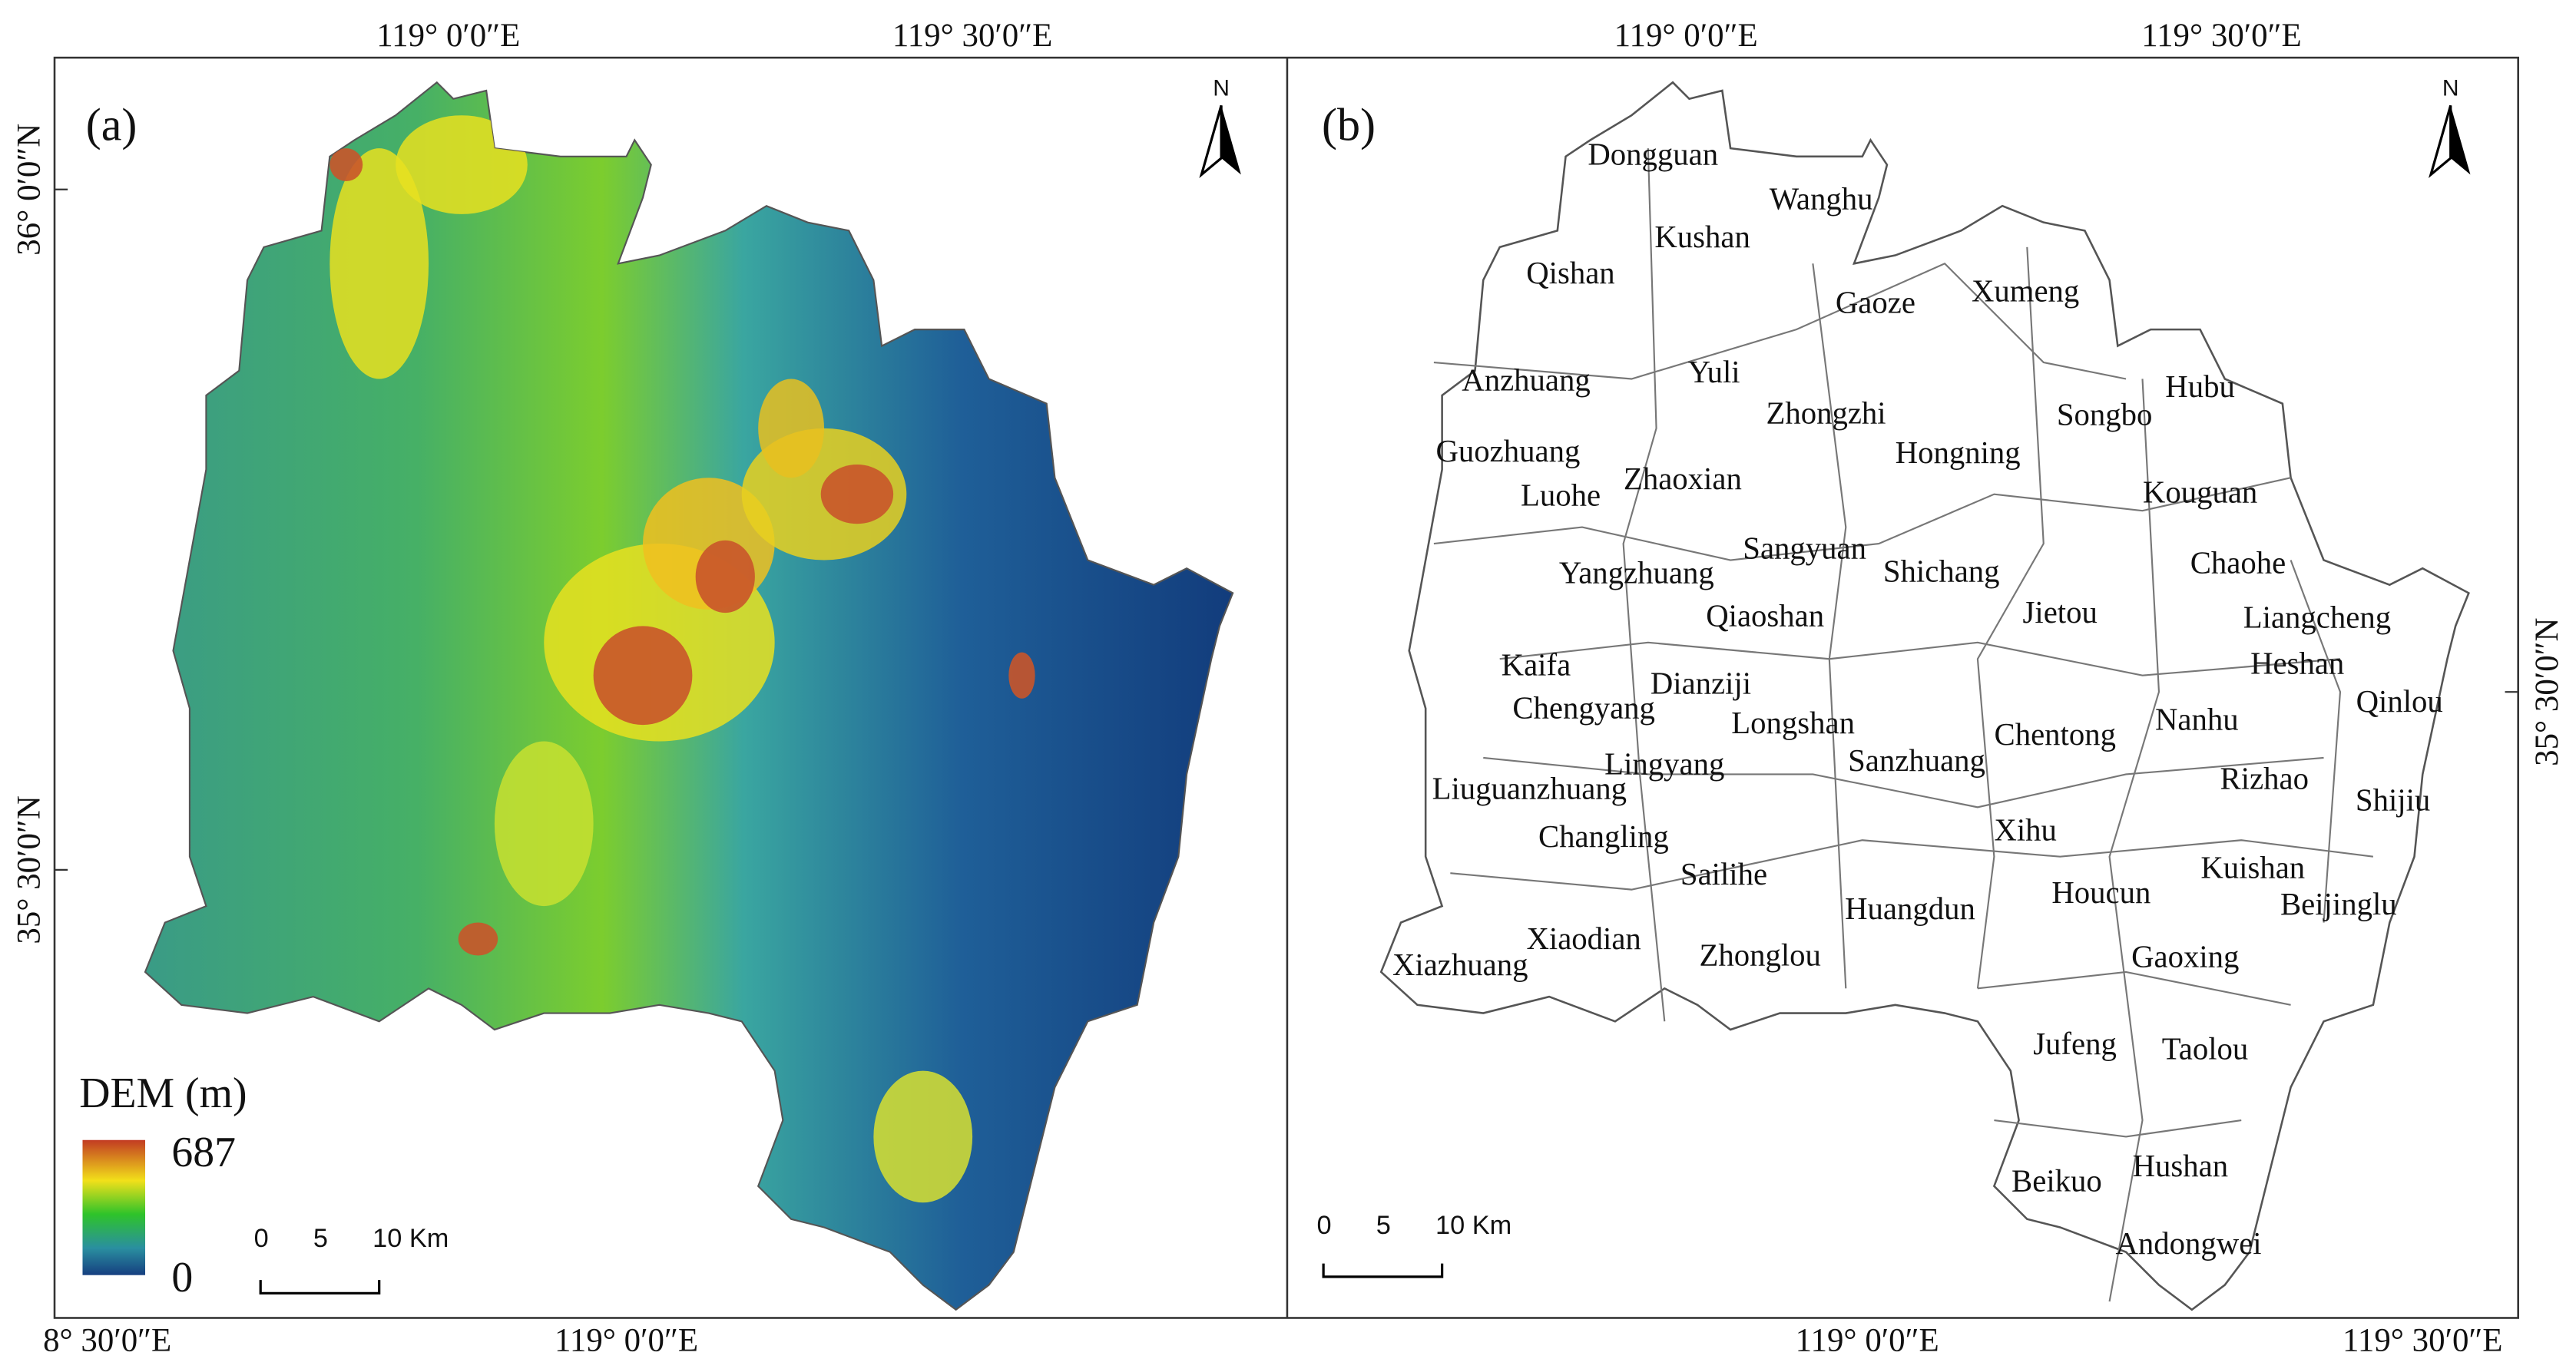 Image resolution: width=2576 pixels, height=1369 pixels. I want to click on town-label: Lingyang, so click(1664, 763).